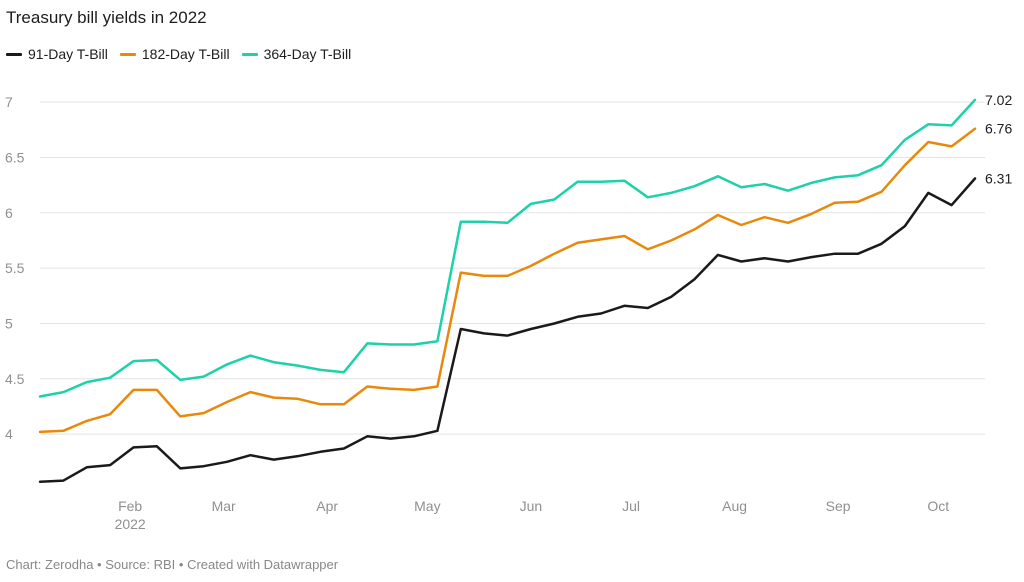  I want to click on x-tick-label: Aug, so click(734, 506).